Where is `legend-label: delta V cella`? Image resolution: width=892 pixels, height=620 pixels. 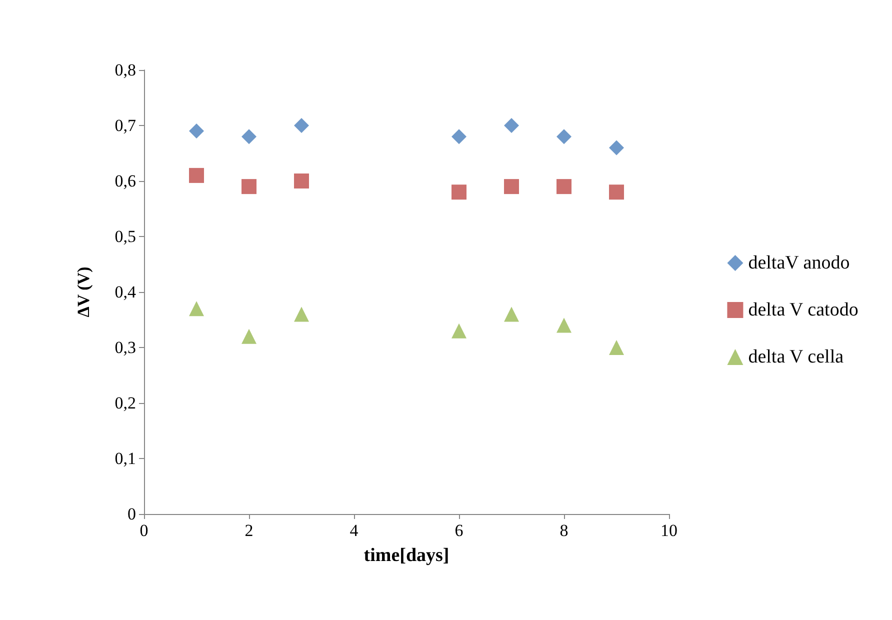
legend-label: delta V cella is located at coordinates (796, 357).